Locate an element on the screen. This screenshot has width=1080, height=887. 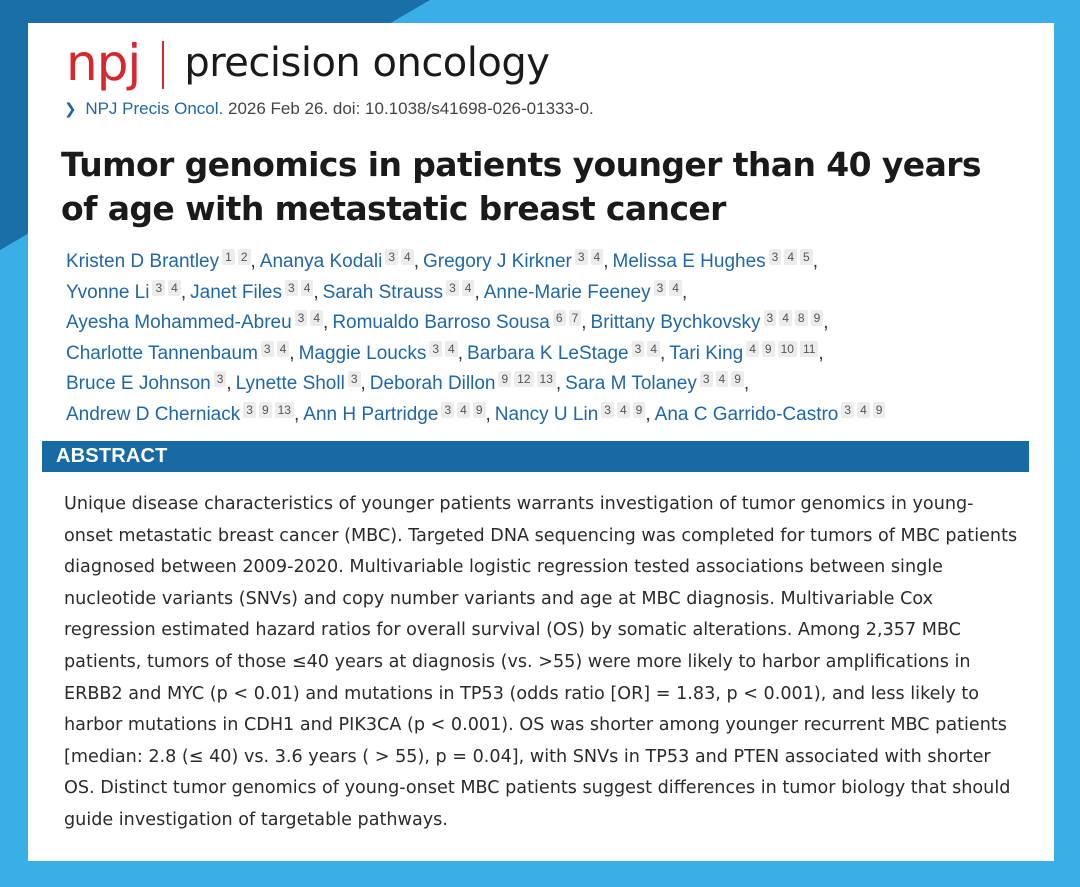
author-link: Tari King is located at coordinates (706, 353).